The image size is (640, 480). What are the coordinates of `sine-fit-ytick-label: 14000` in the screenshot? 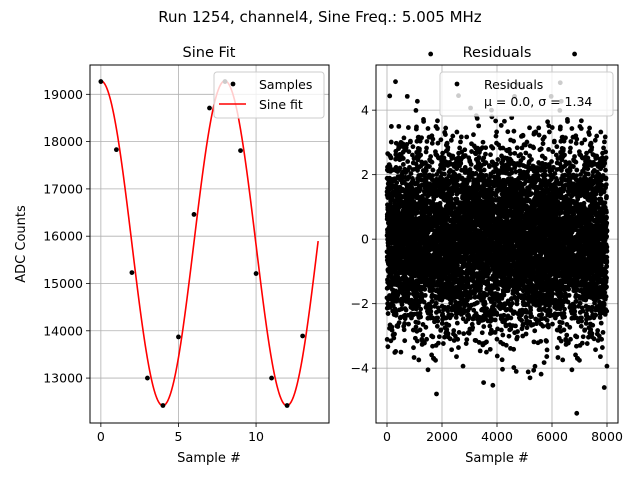 It's located at (63, 330).